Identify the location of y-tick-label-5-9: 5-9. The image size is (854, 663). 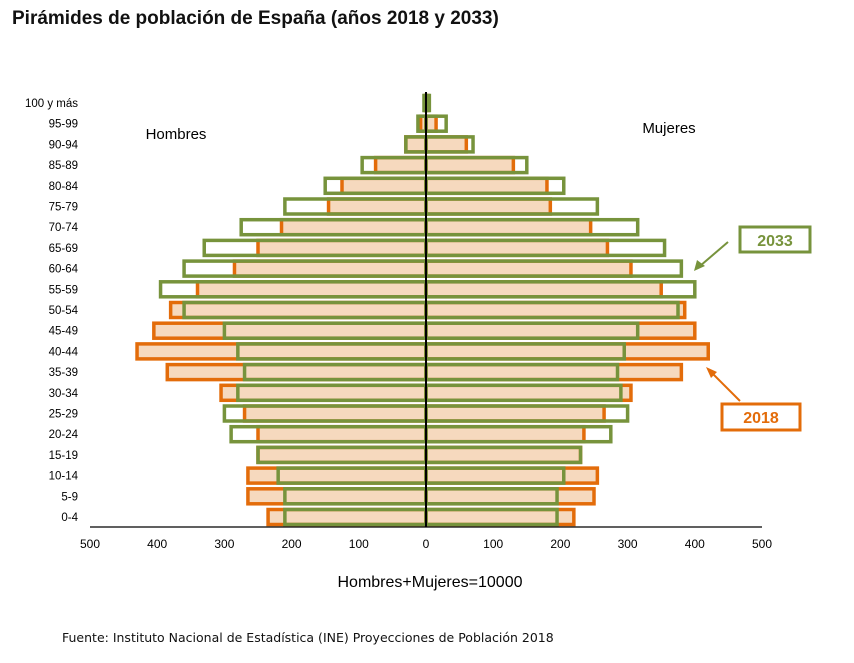
(69, 497).